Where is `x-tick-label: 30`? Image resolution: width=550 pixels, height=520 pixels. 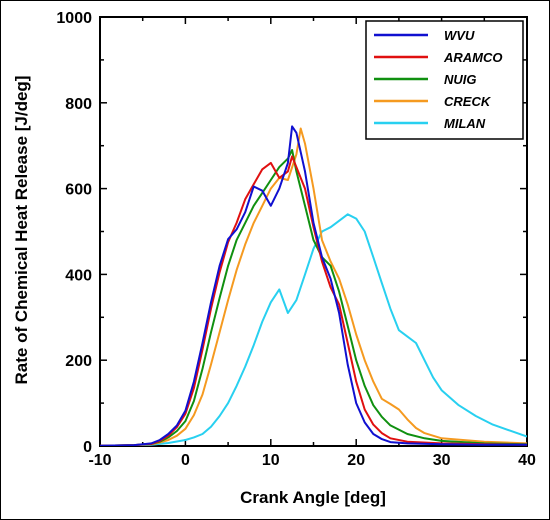
x-tick-label: 30 is located at coordinates (442, 460).